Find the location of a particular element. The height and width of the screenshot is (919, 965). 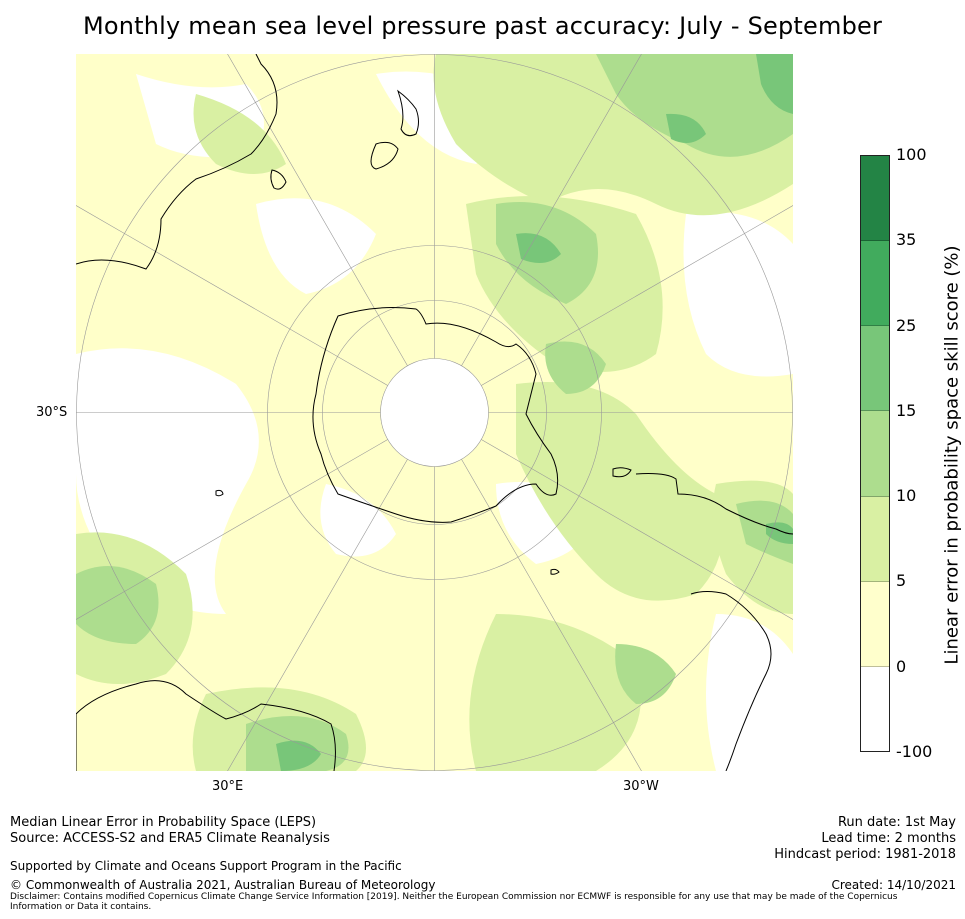

new-zealand-north is located at coordinates (408, 113).